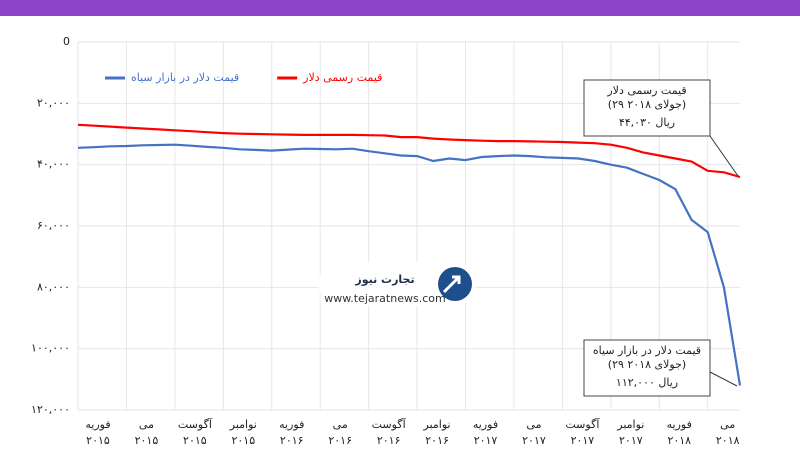 Image resolution: width=800 pixels, height=458 pixels. Describe the element at coordinates (185, 77) in the screenshot. I see `legend-label: قیمت دلار در بازار سیاه` at that location.